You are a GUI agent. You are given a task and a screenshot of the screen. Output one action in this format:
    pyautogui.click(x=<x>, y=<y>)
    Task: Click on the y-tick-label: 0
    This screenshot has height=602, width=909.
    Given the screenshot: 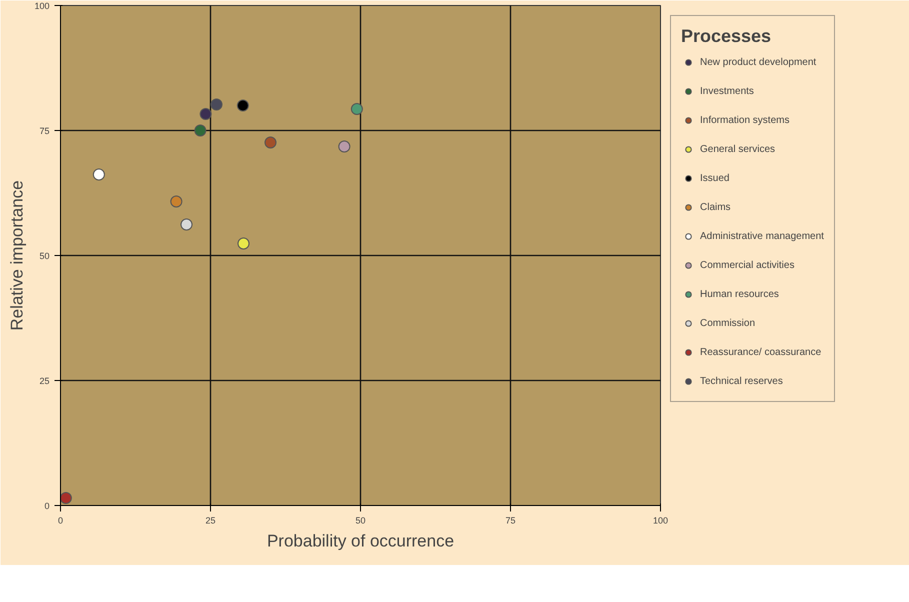 What is the action you would take?
    pyautogui.click(x=47, y=506)
    